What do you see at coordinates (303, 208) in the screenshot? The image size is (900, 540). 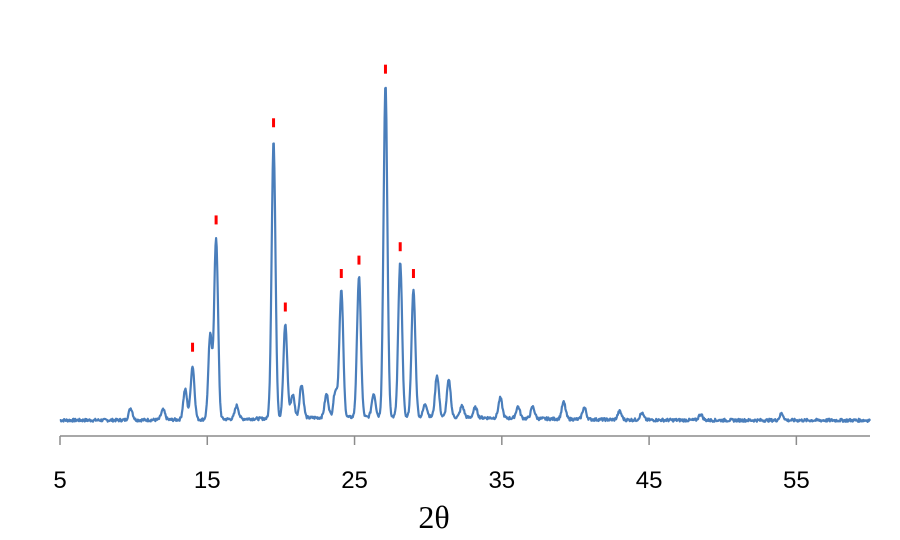 I see `peak-markers` at bounding box center [303, 208].